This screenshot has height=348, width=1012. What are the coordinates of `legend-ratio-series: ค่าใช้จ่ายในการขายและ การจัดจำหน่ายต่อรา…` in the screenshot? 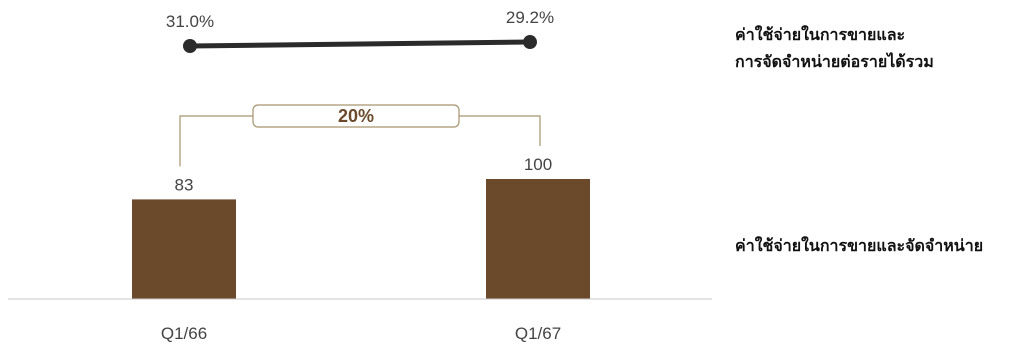 It's located at (834, 48).